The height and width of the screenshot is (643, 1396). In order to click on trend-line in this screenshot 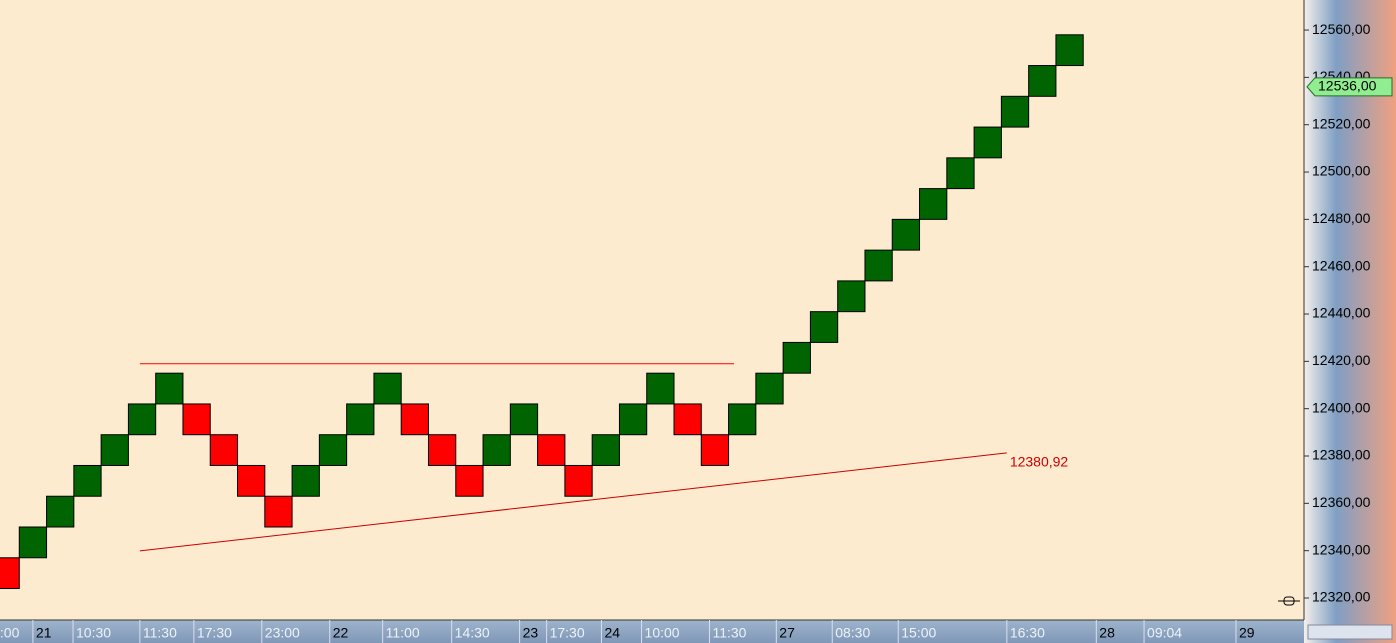, I will do `click(573, 502)`.